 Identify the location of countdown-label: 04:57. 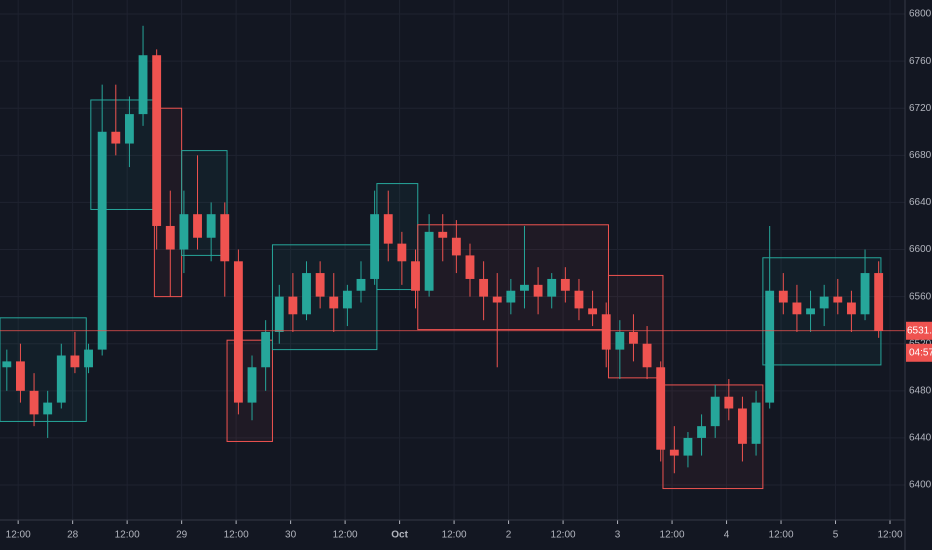
(920, 352).